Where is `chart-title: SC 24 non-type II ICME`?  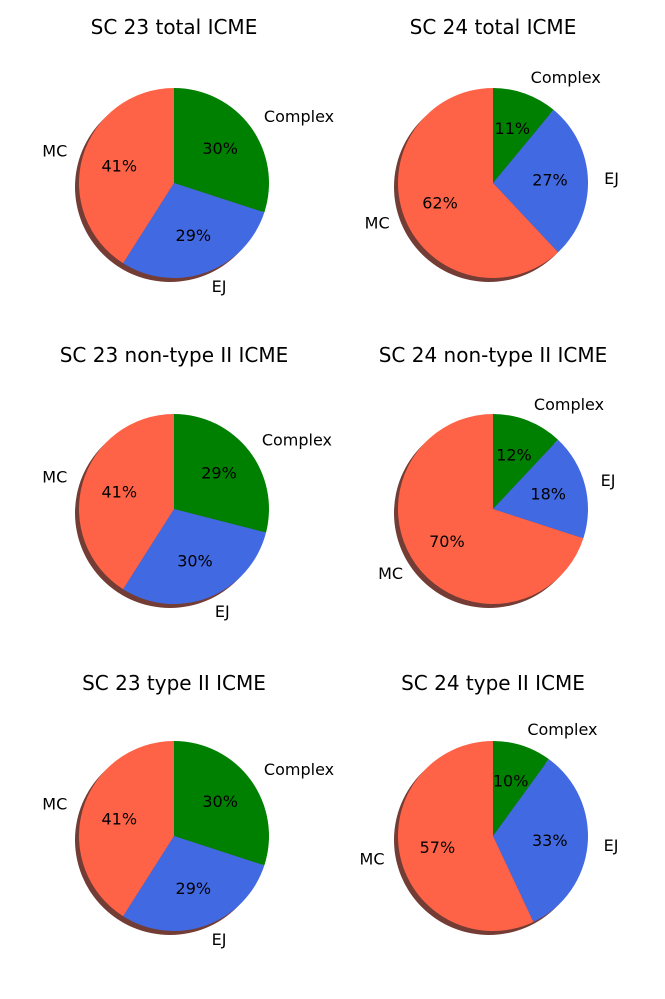
chart-title: SC 24 non-type II ICME is located at coordinates (493, 355).